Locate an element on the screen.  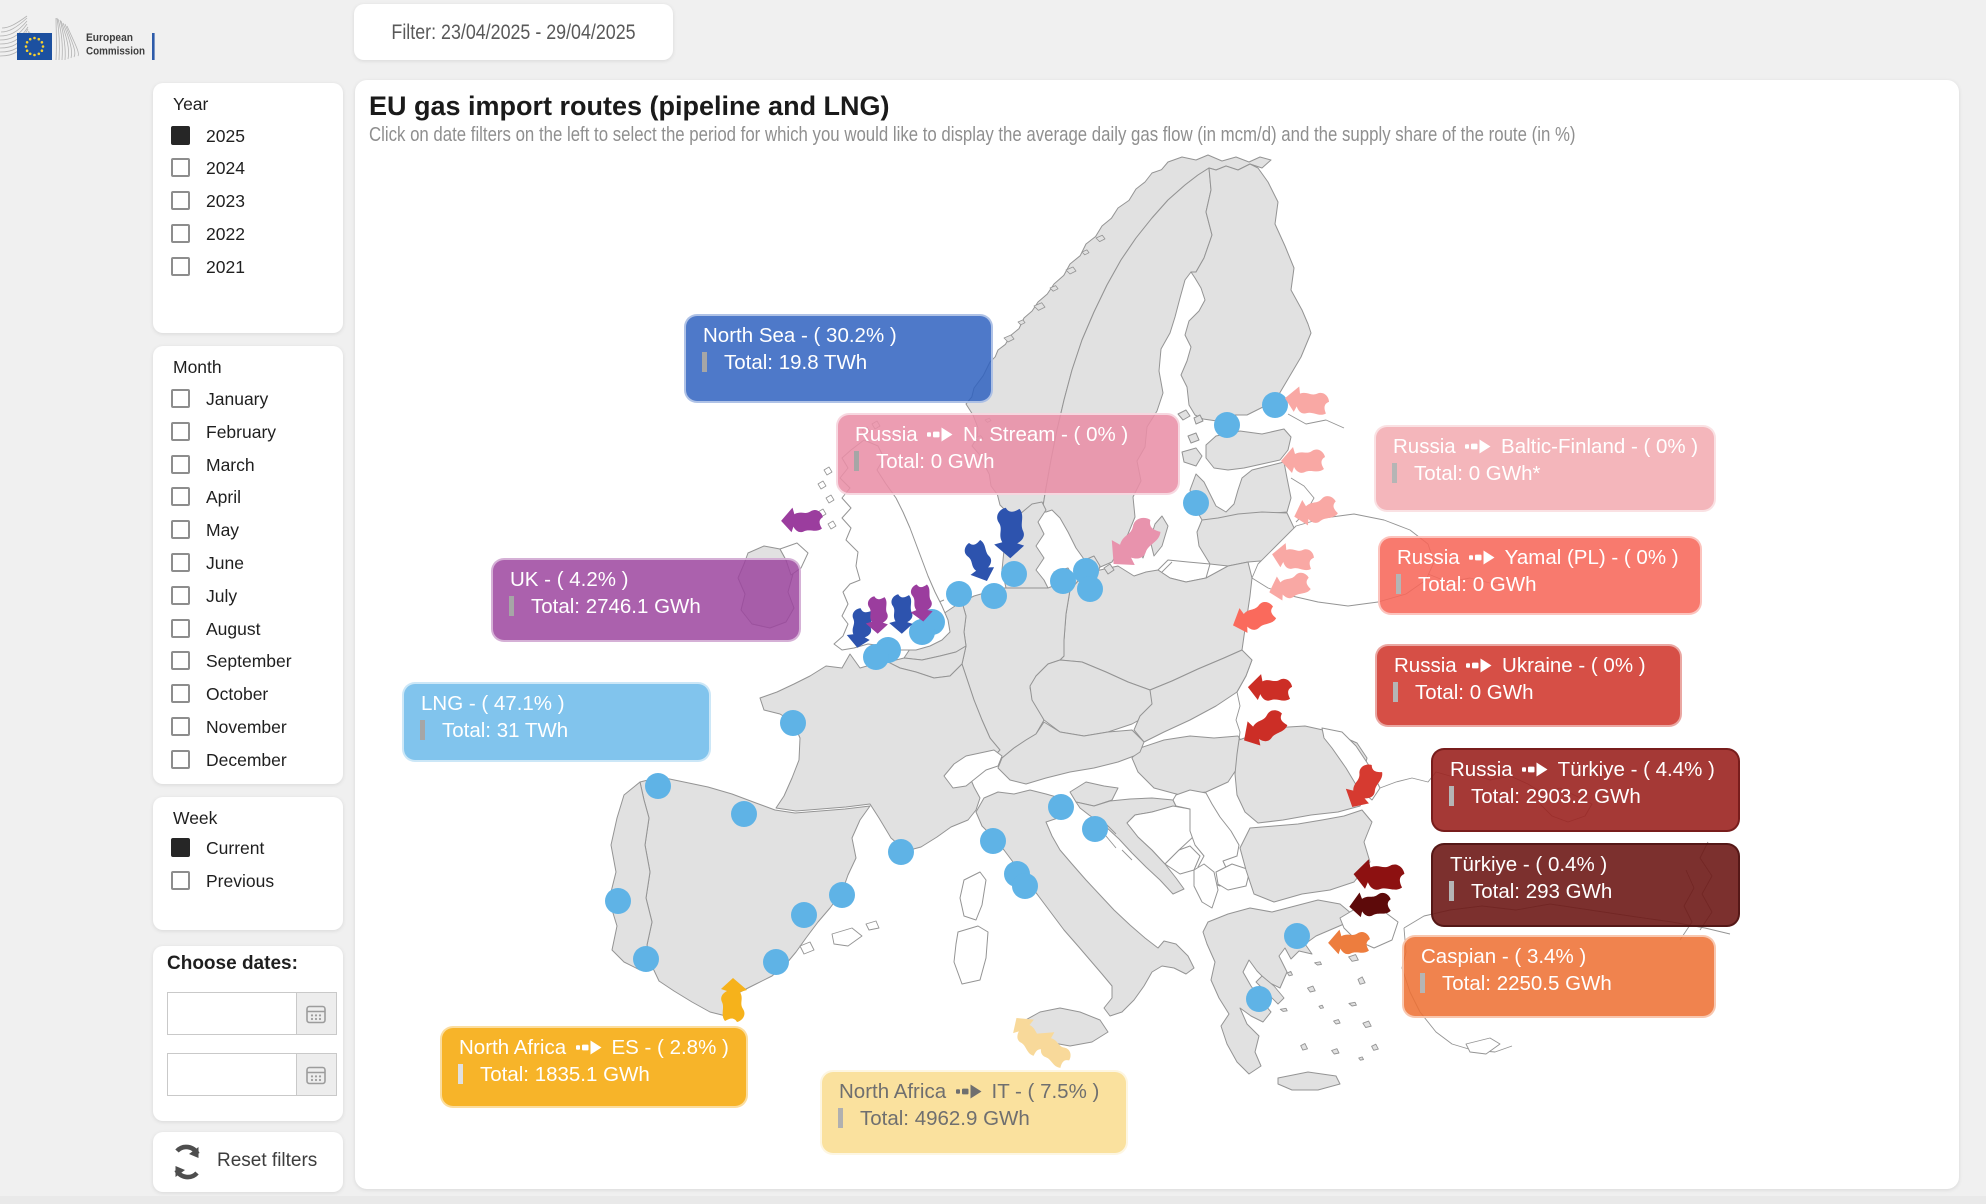
svg-text: Commission is located at coordinates (115, 52).